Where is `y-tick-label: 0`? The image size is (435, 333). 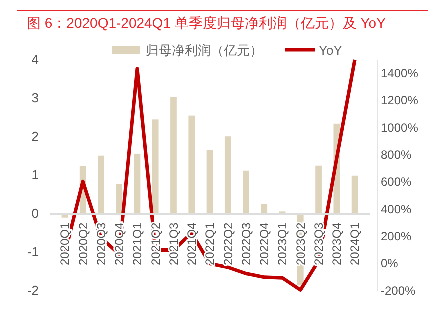 y-tick-label: 0 is located at coordinates (35, 214).